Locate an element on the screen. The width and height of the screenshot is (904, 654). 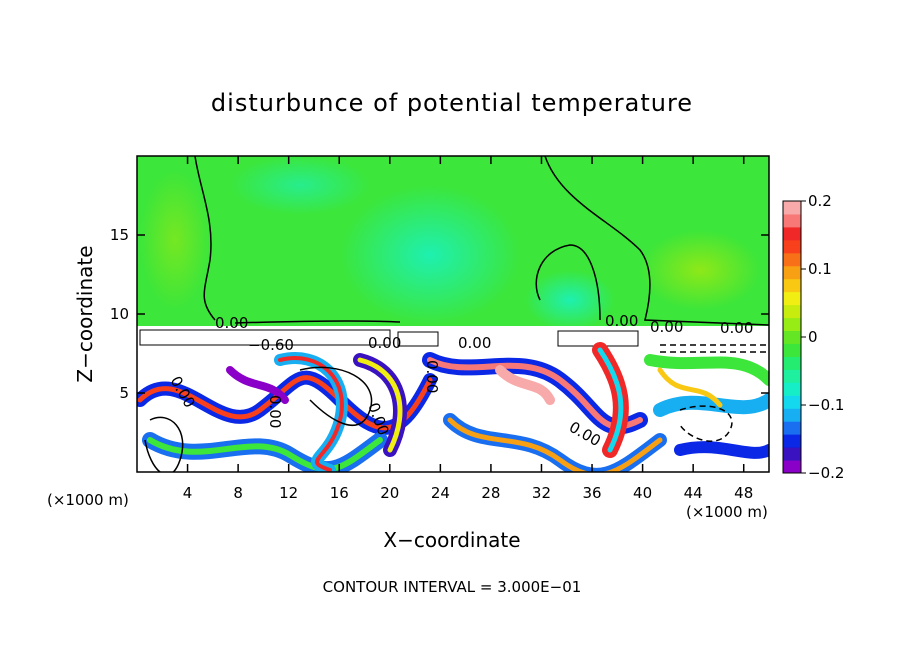
x-tick-label: 24 is located at coordinates (440, 493).